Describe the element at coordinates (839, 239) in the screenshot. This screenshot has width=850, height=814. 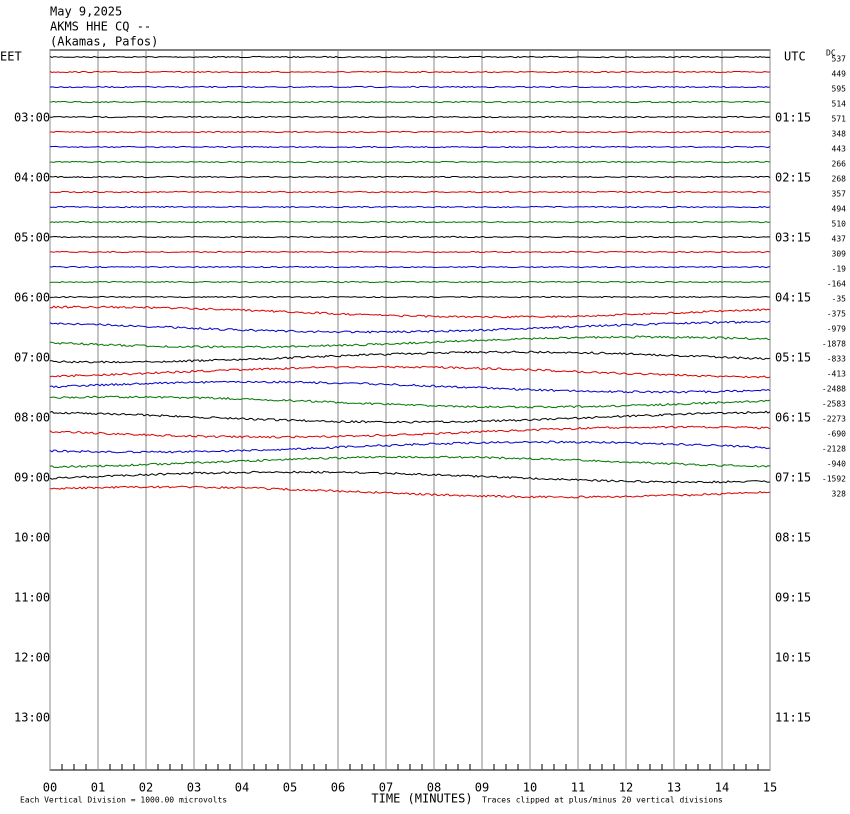
I see `dc-offset: 437` at that location.